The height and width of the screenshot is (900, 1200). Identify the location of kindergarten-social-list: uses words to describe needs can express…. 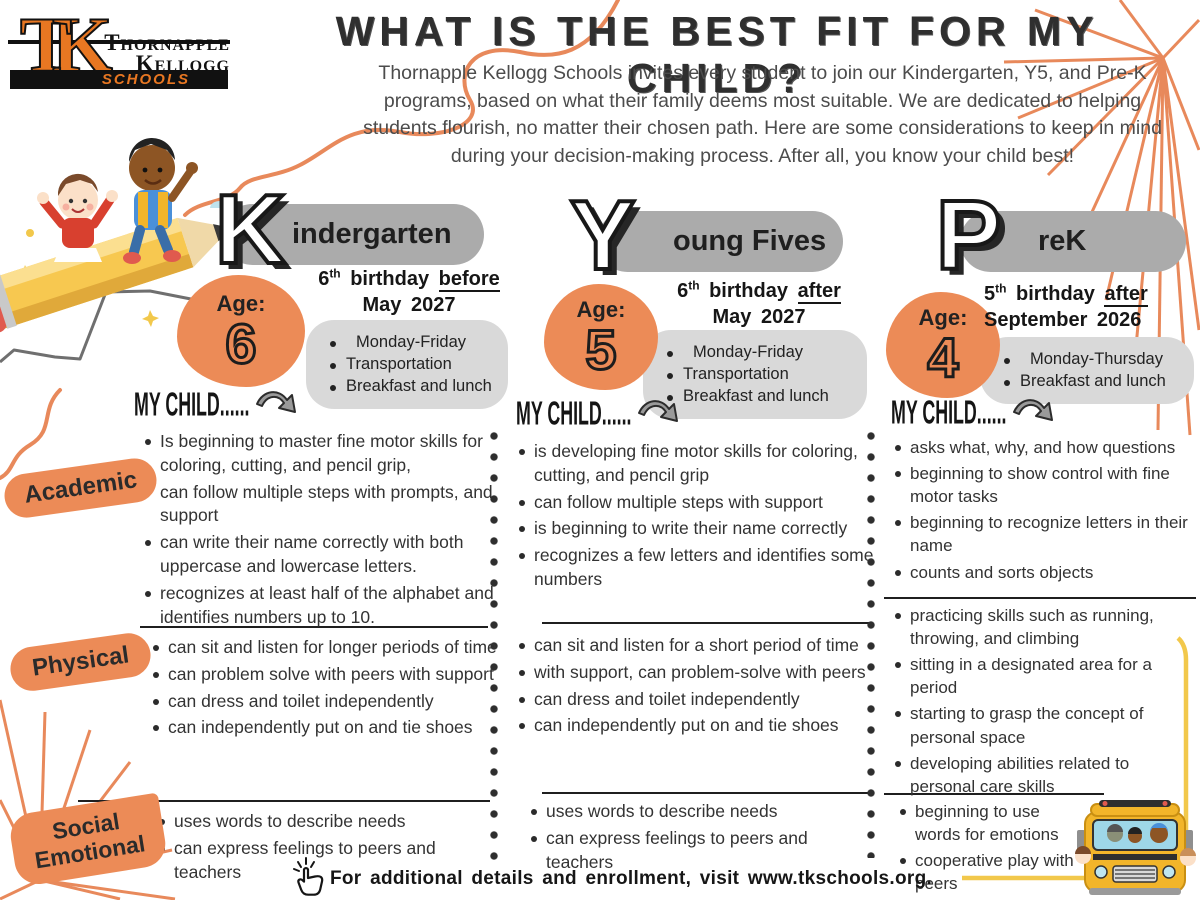
(318, 848).